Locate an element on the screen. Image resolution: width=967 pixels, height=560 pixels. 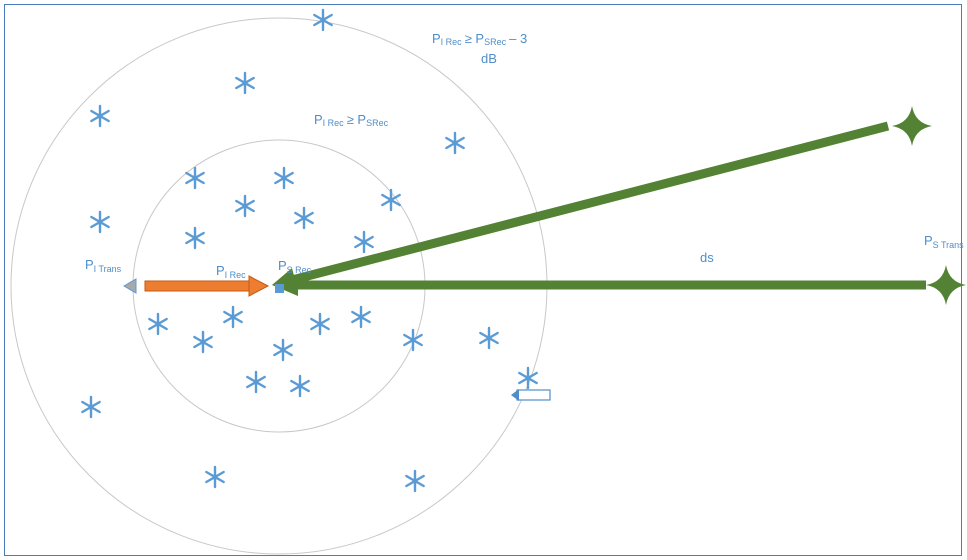
distance-label: ds is located at coordinates (707, 257).